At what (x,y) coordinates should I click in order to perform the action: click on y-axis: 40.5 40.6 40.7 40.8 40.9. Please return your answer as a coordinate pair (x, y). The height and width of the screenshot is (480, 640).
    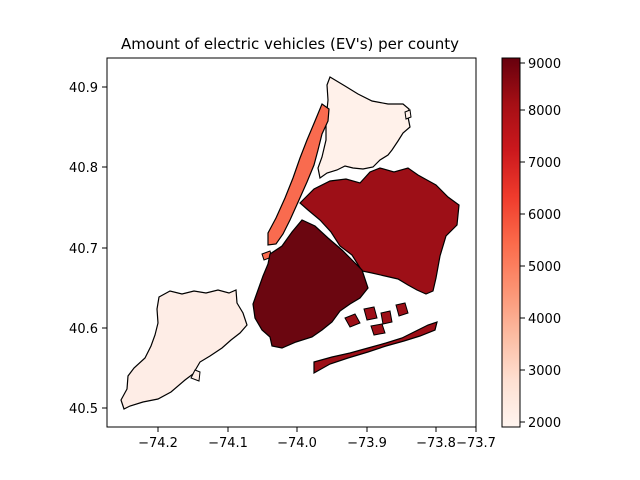
    Looking at the image, I should click on (88, 249).